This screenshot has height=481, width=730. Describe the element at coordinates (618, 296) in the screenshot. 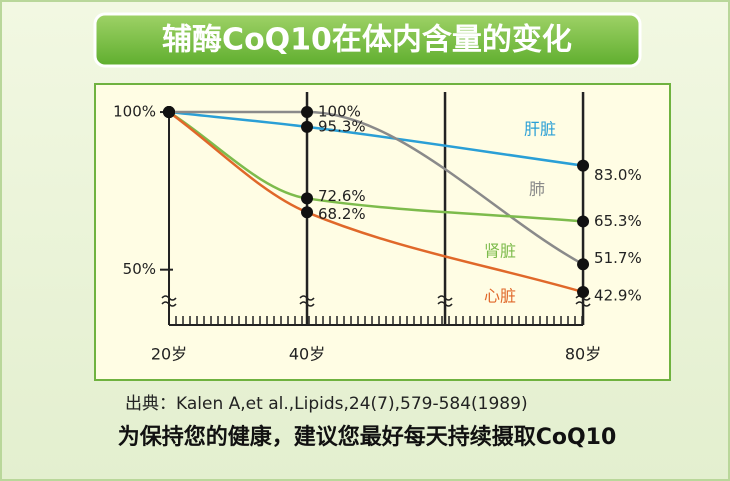

I see `data-label: 42.9%` at that location.